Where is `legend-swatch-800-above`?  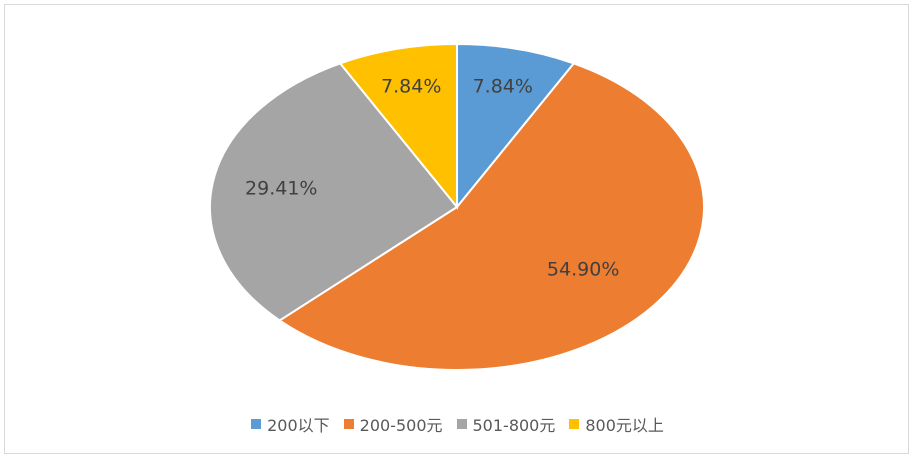 legend-swatch-800-above is located at coordinates (574, 424).